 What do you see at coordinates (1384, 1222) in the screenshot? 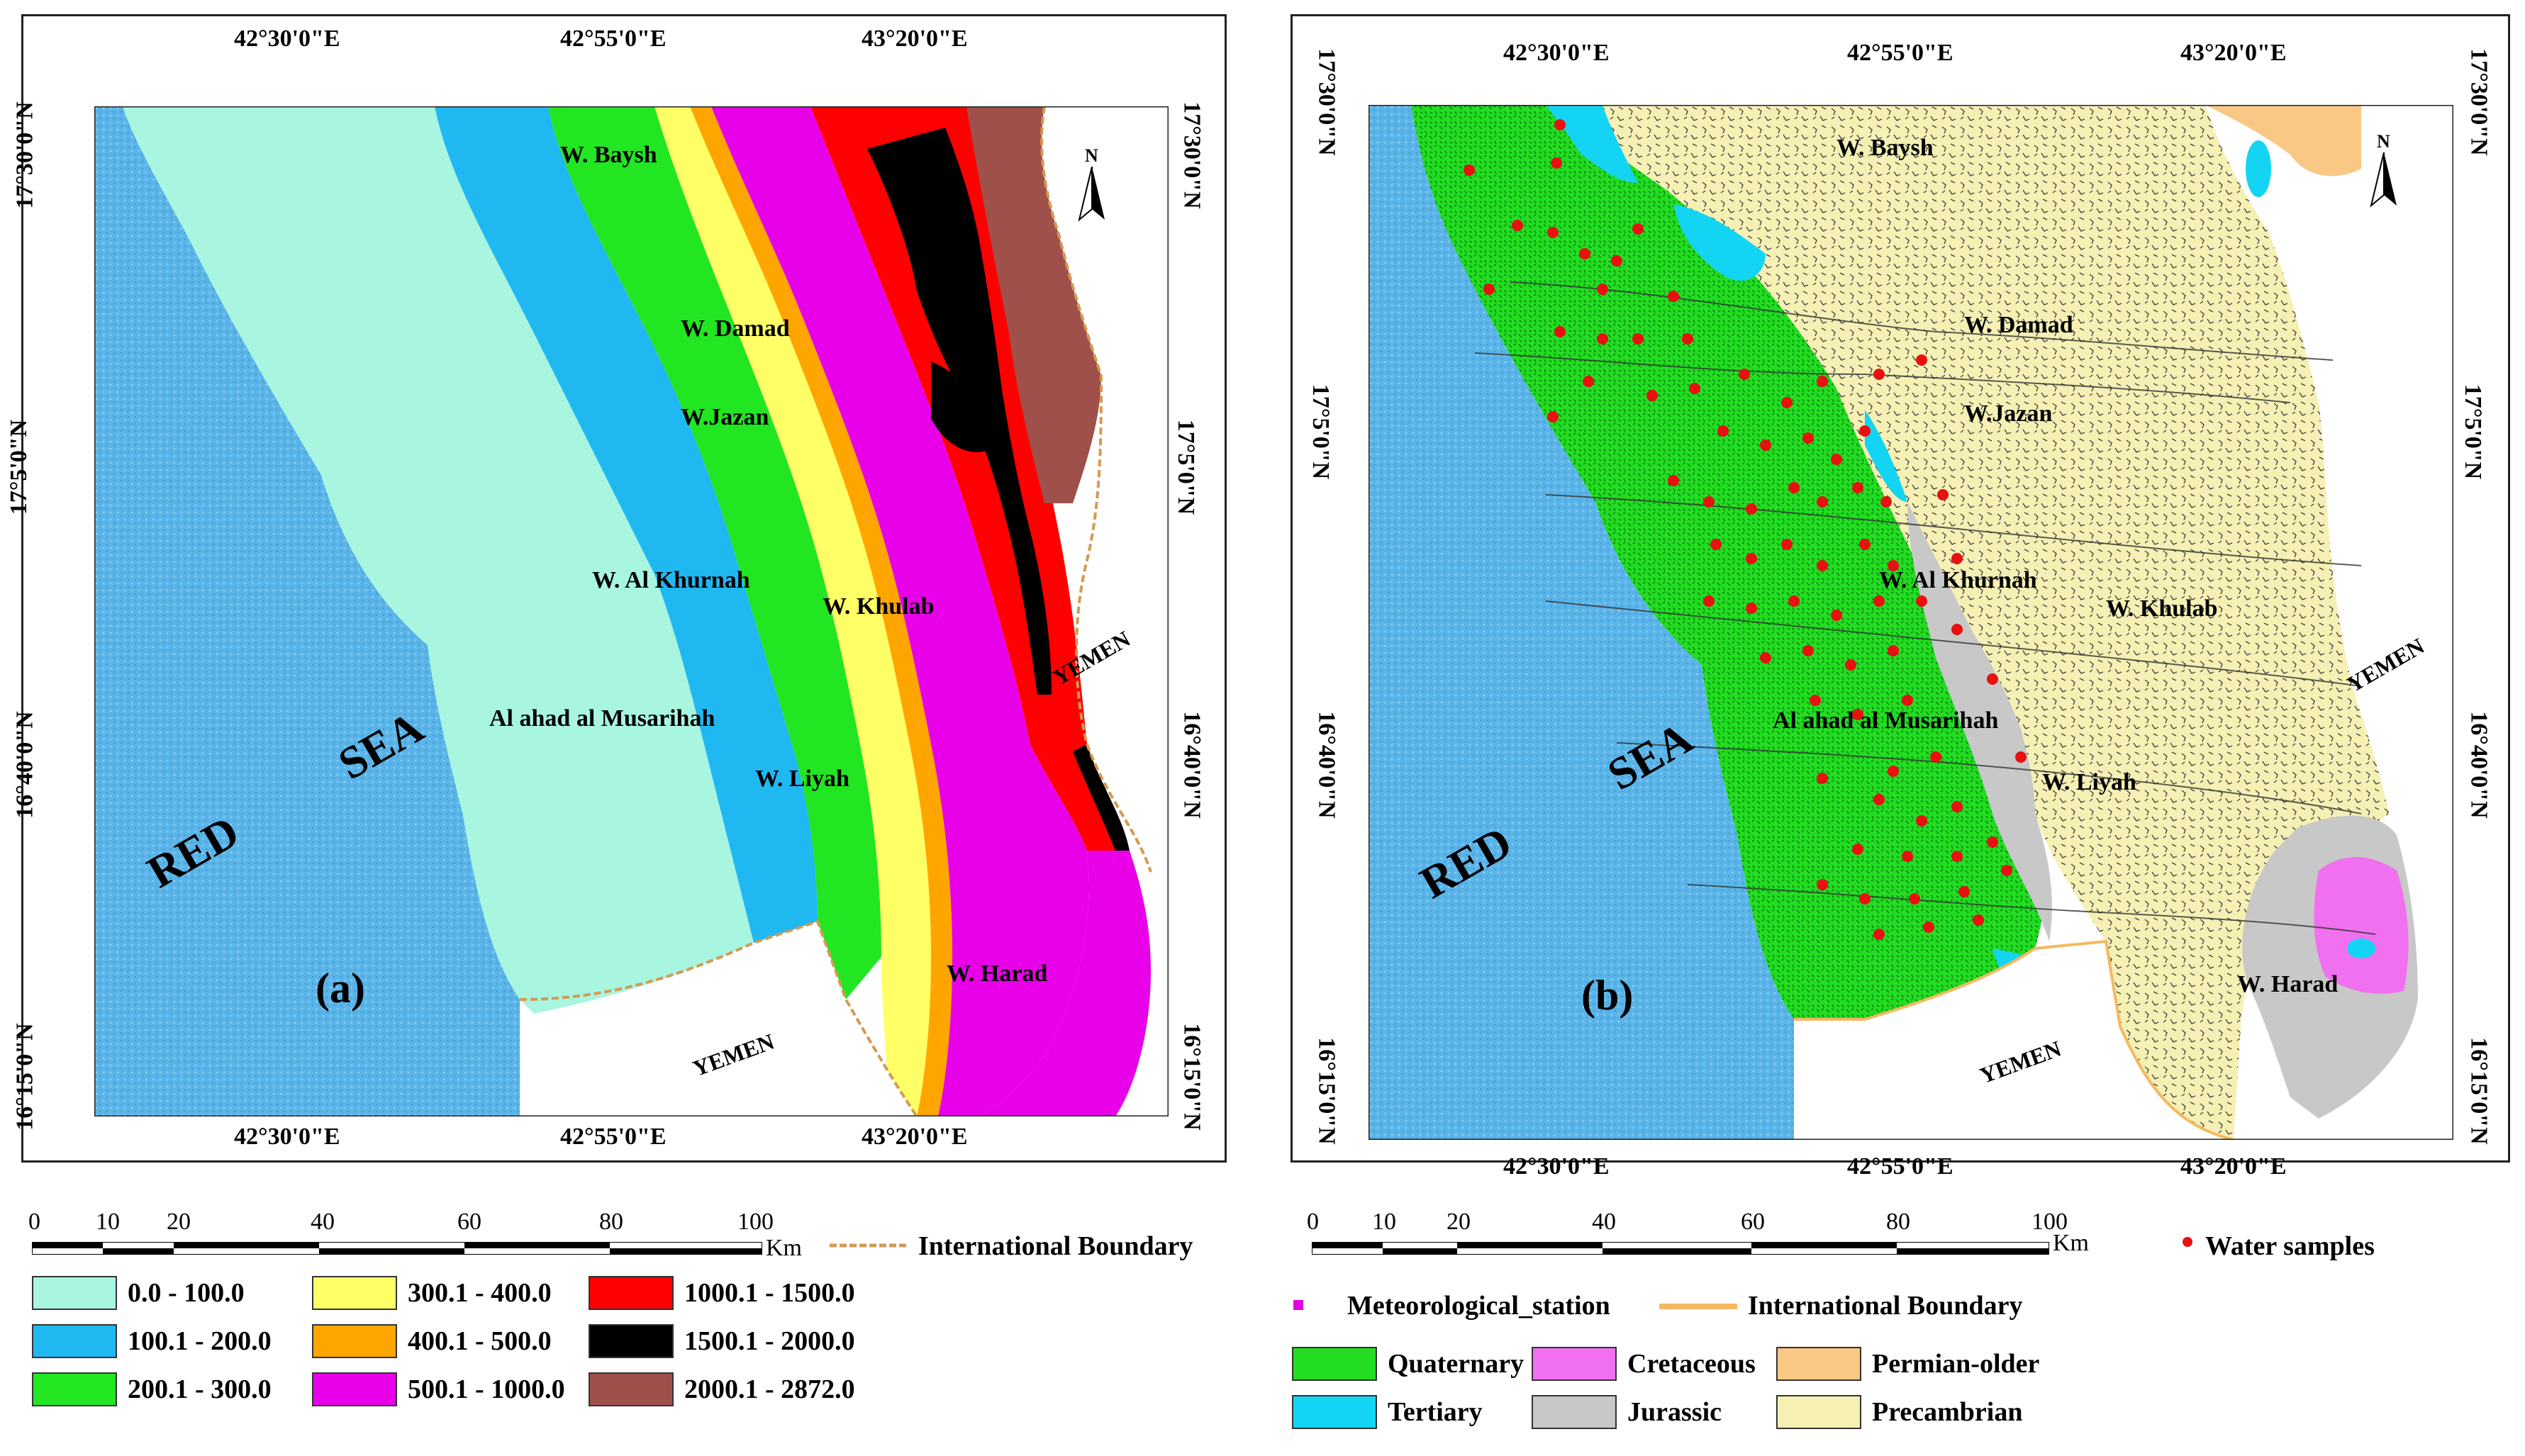
I see `panel-b-scale-tick-10: 10` at bounding box center [1384, 1222].